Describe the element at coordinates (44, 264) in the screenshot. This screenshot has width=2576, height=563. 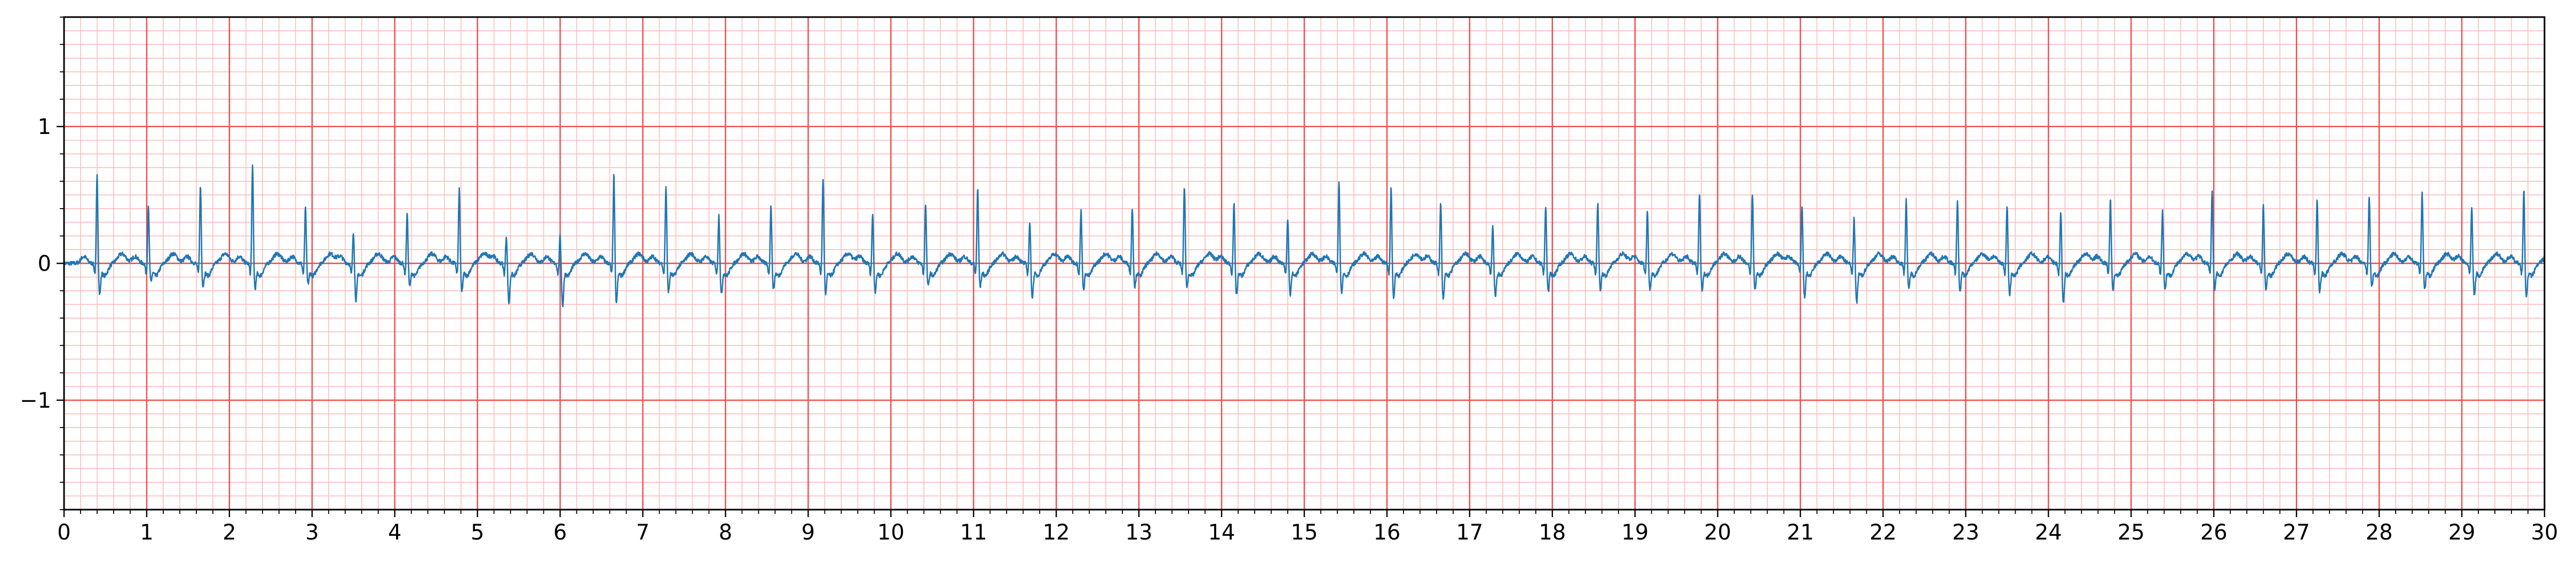
I see `y-tick-label: 0` at that location.